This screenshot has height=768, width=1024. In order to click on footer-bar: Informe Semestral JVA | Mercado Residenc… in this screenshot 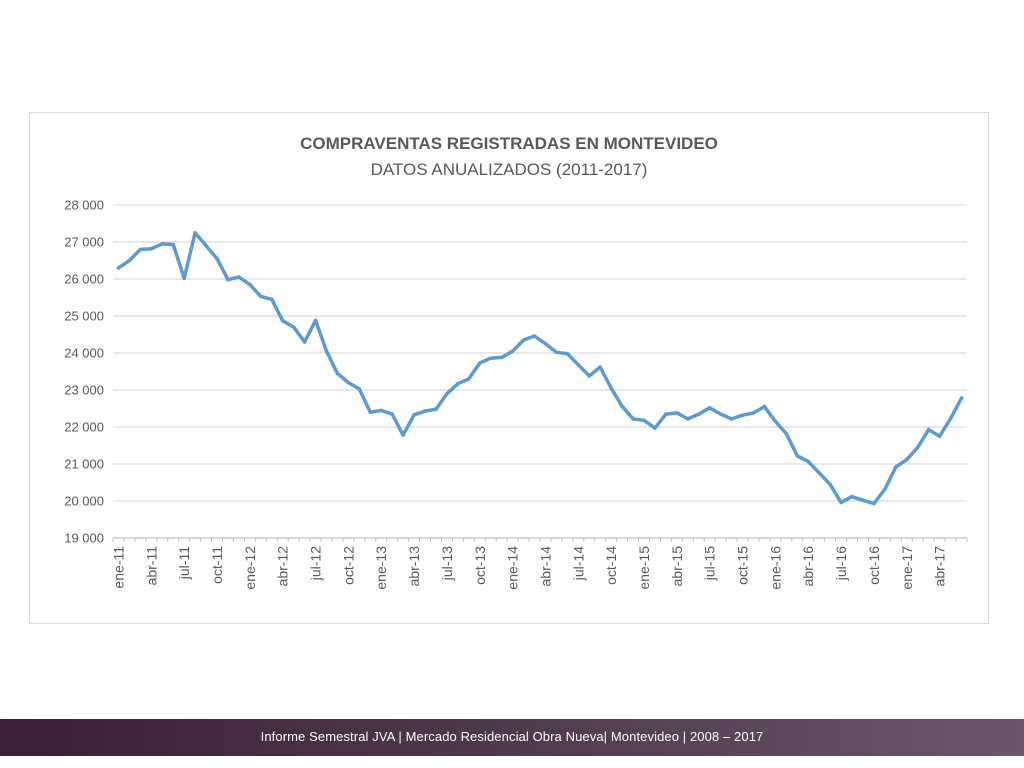, I will do `click(512, 737)`.